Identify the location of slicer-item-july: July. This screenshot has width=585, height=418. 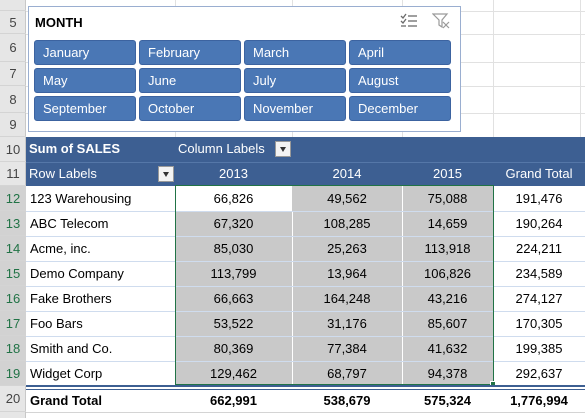
(295, 80).